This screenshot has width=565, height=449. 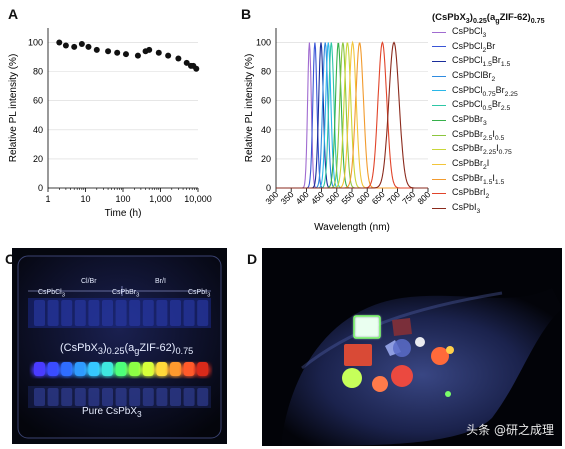 I want to click on x-tick-label-a: 10,000, so click(x=198, y=199).